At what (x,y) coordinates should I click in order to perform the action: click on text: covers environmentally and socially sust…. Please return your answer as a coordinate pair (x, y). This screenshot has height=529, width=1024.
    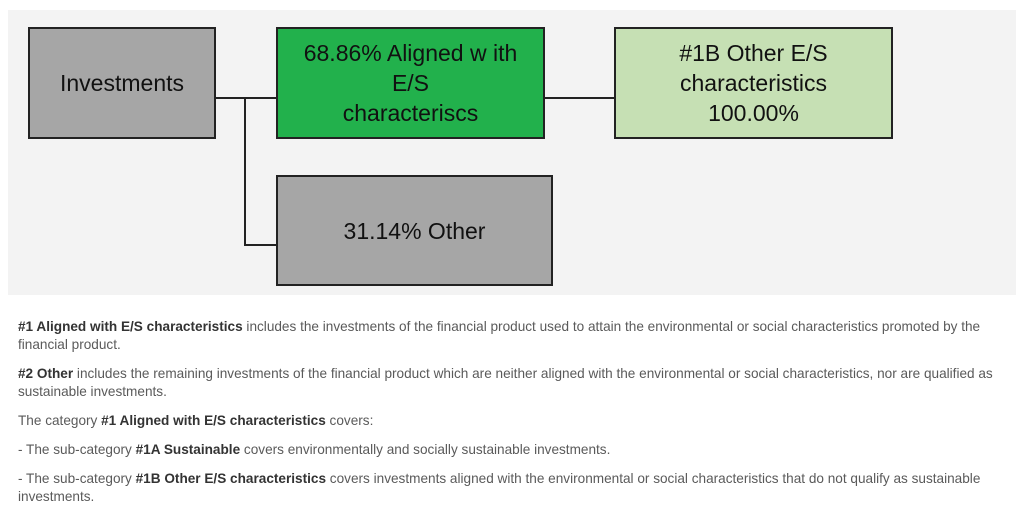
    Looking at the image, I should click on (425, 449).